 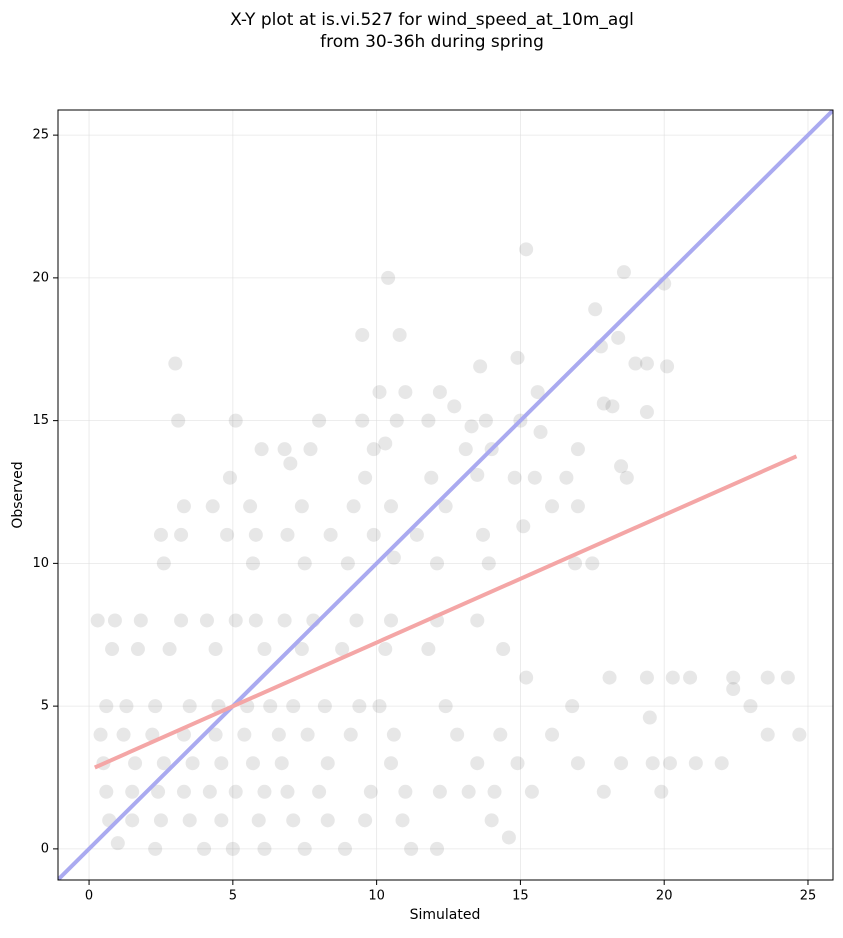 I want to click on x-tick-label: 0, so click(x=89, y=896).